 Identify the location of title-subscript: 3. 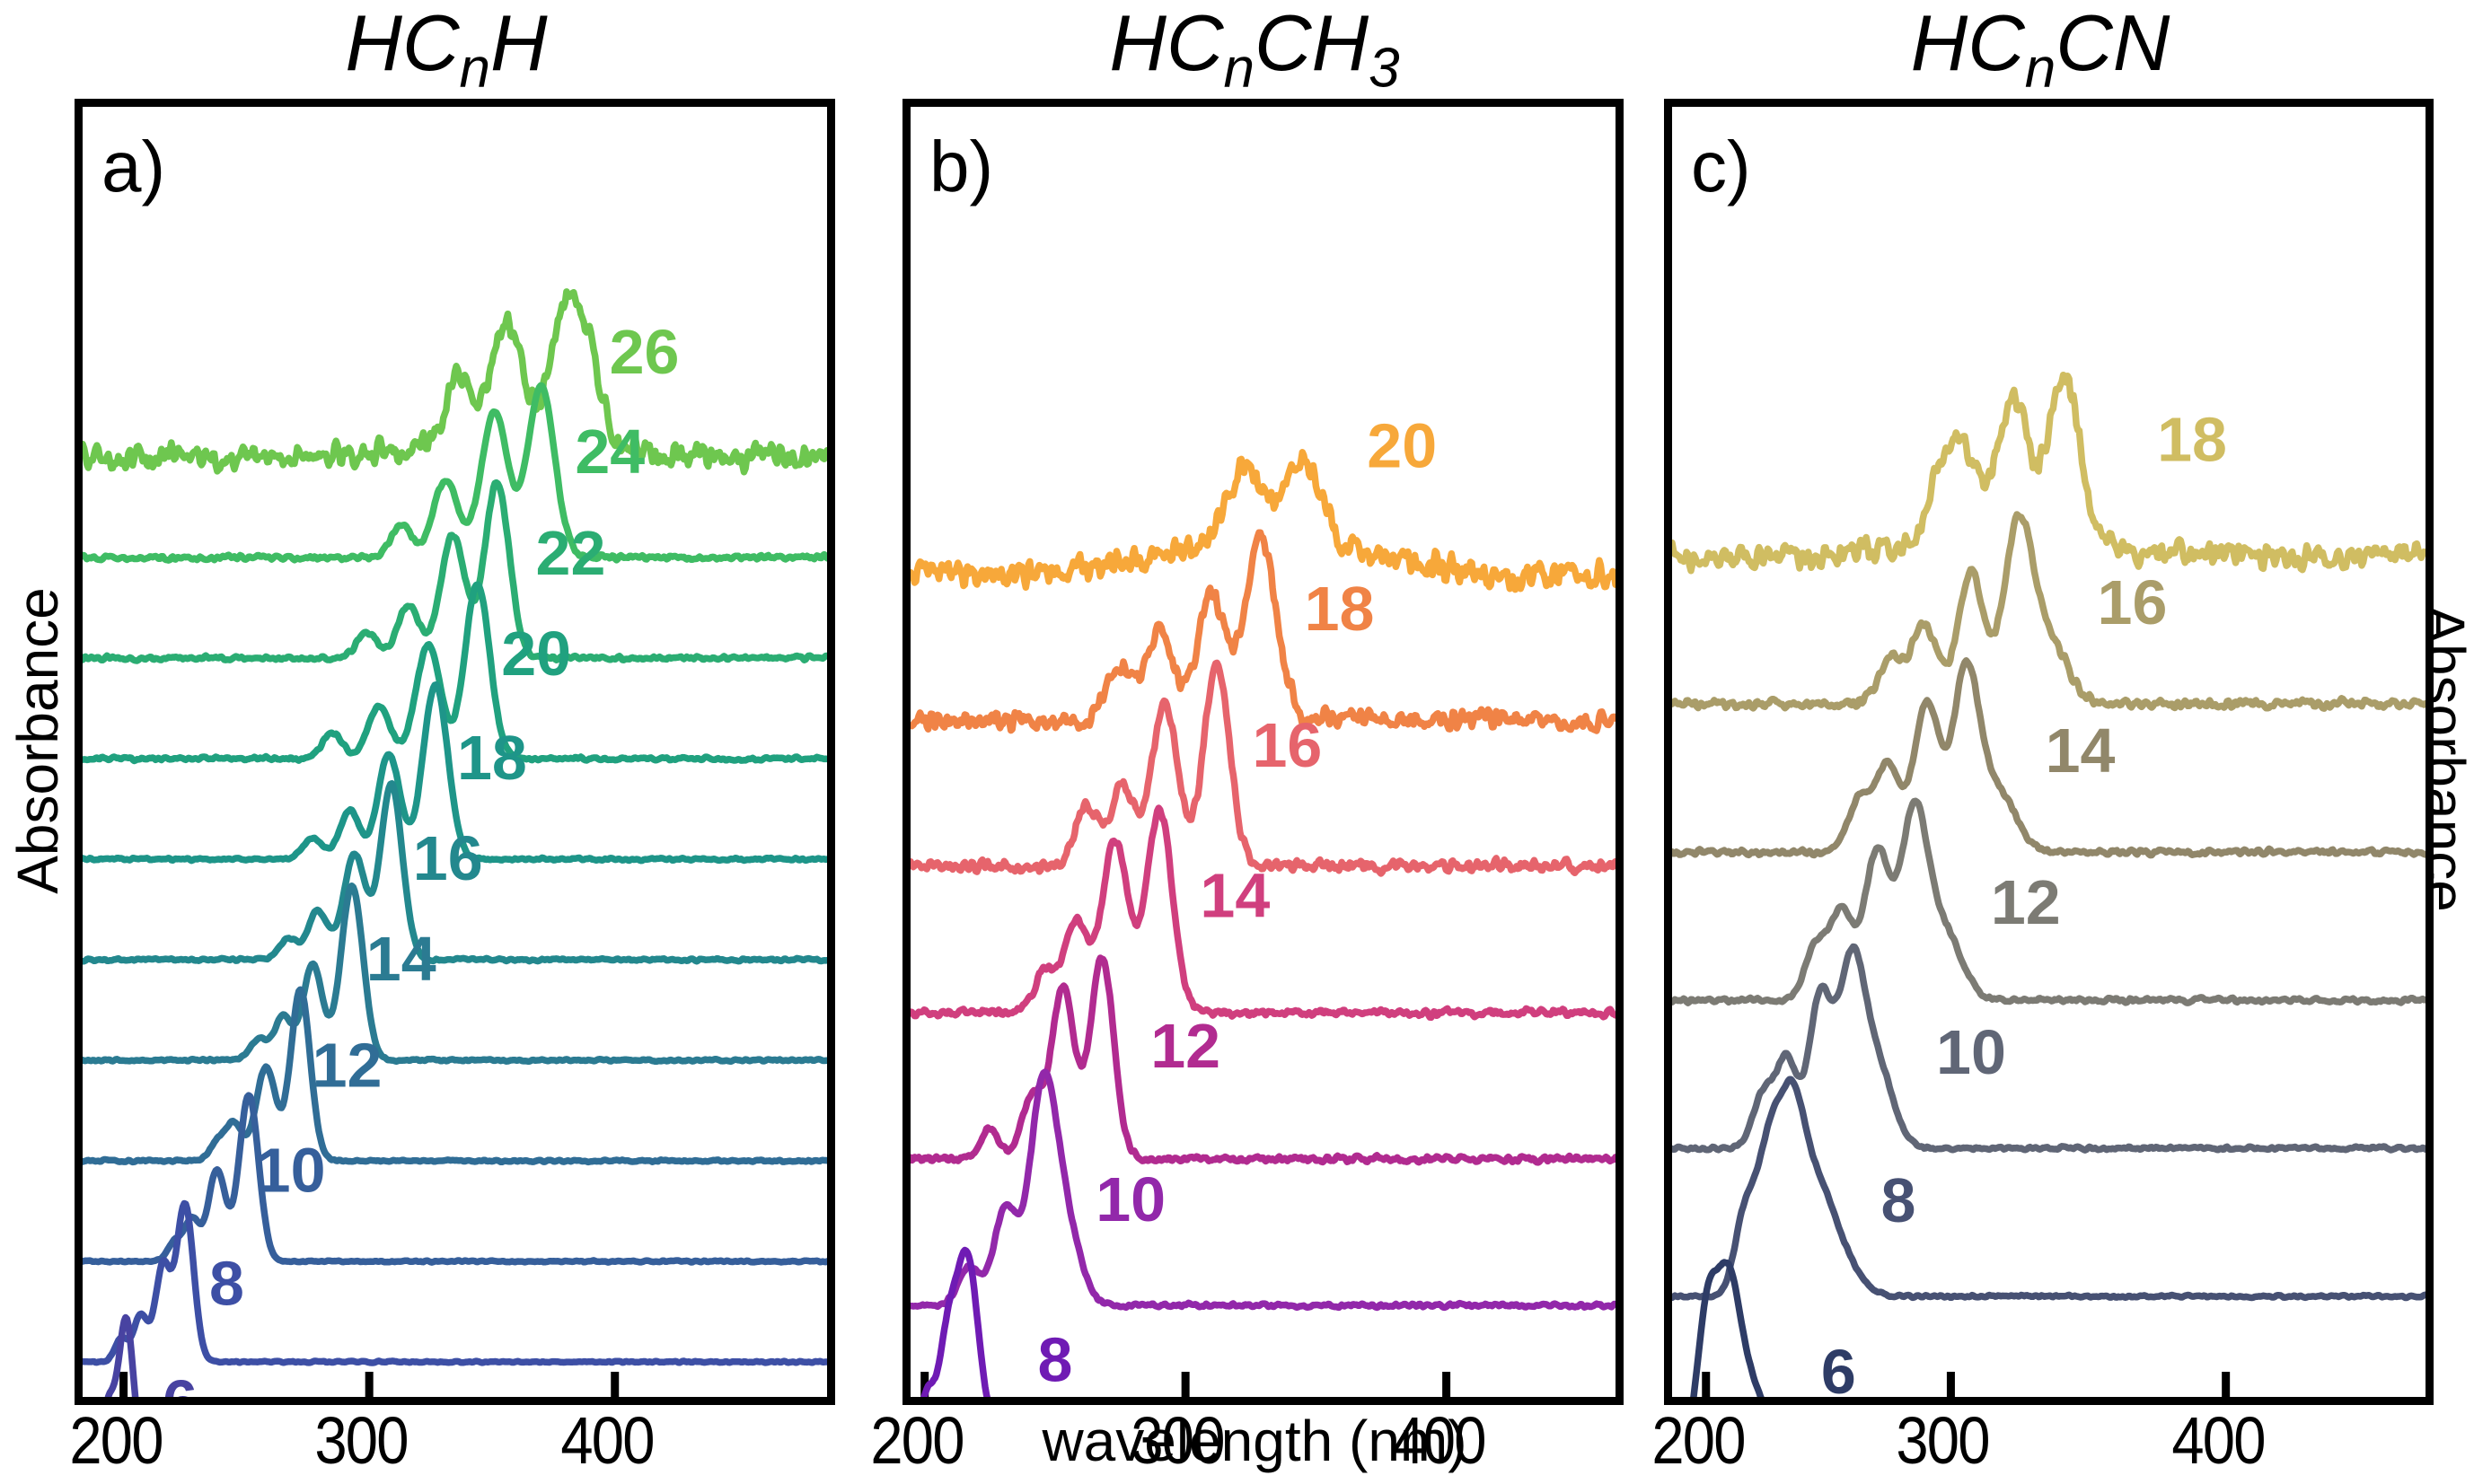
(1384, 68).